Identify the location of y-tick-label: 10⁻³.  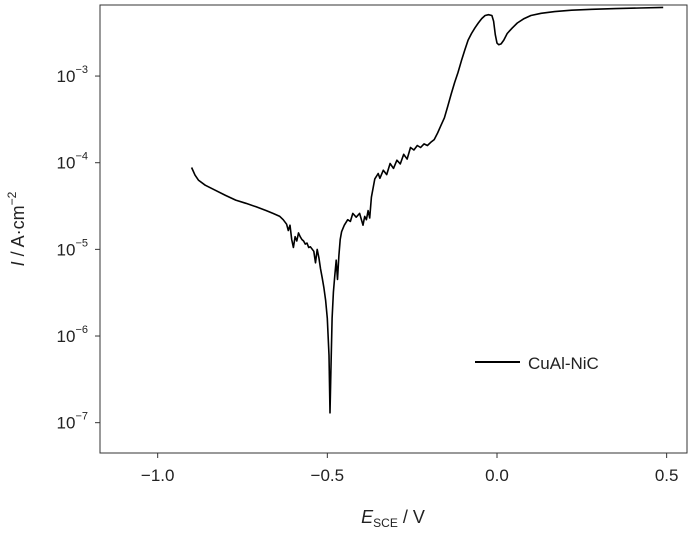
(72, 75).